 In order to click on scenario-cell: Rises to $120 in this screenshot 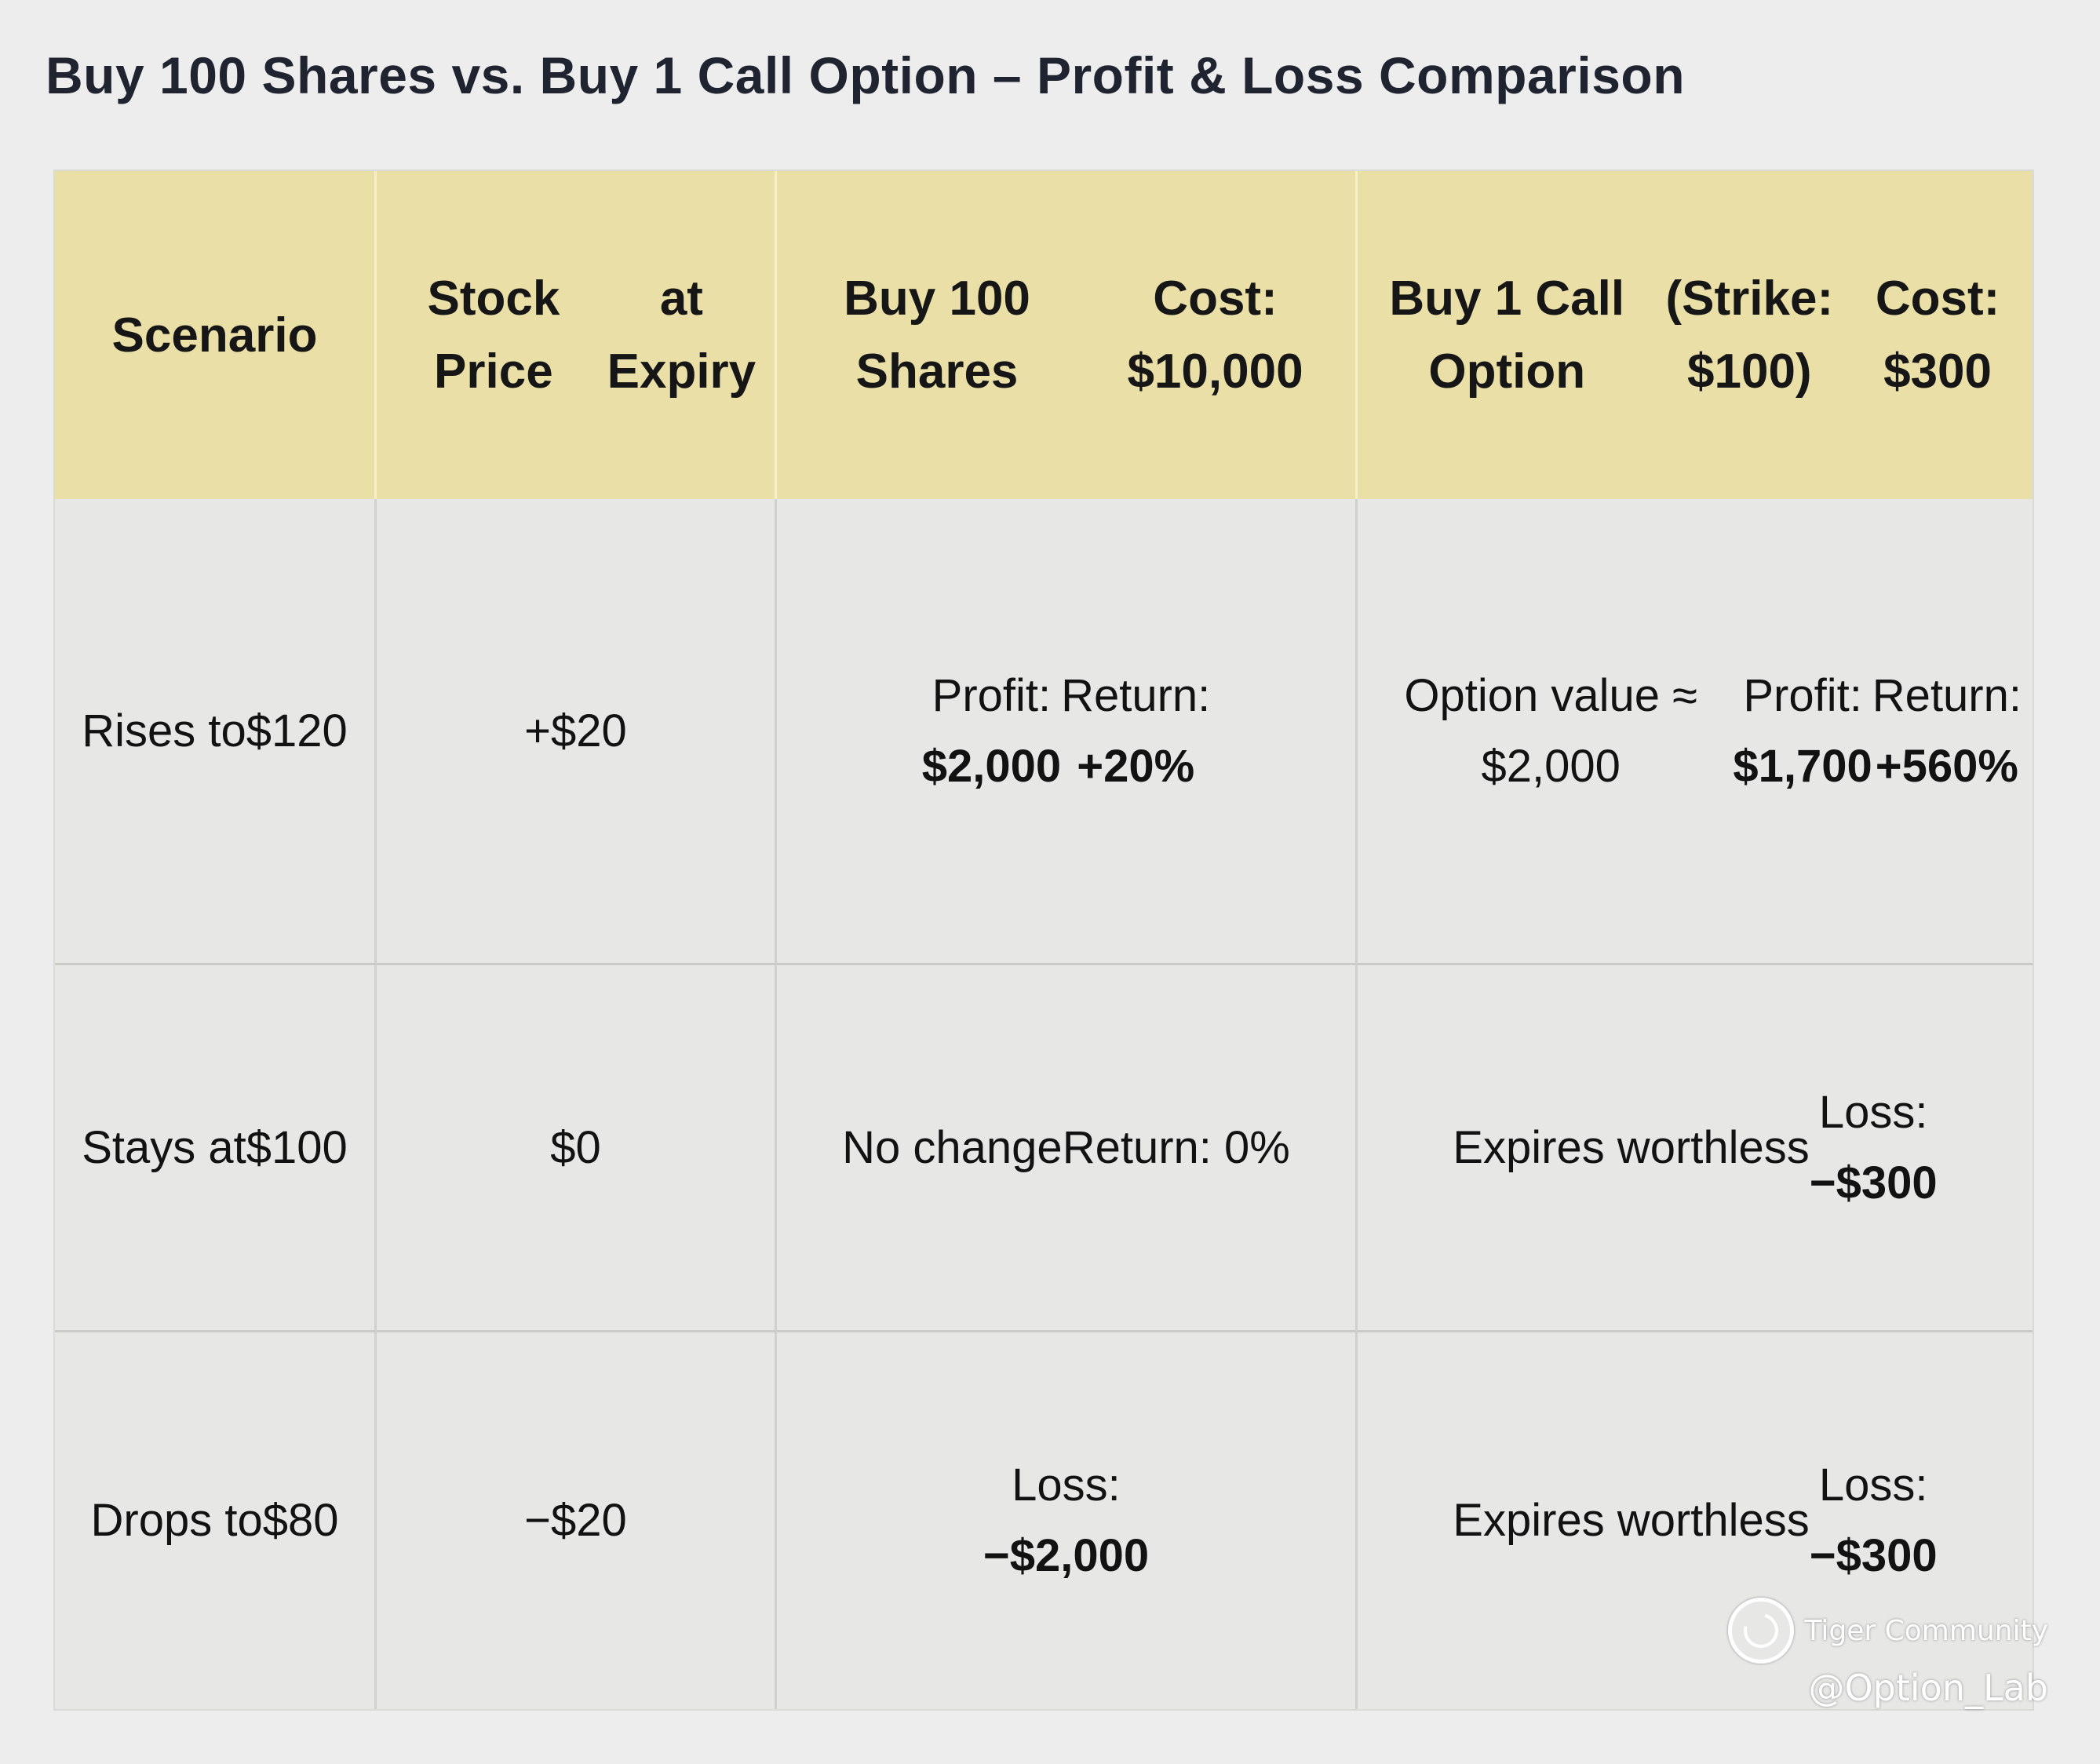, I will do `click(216, 732)`.